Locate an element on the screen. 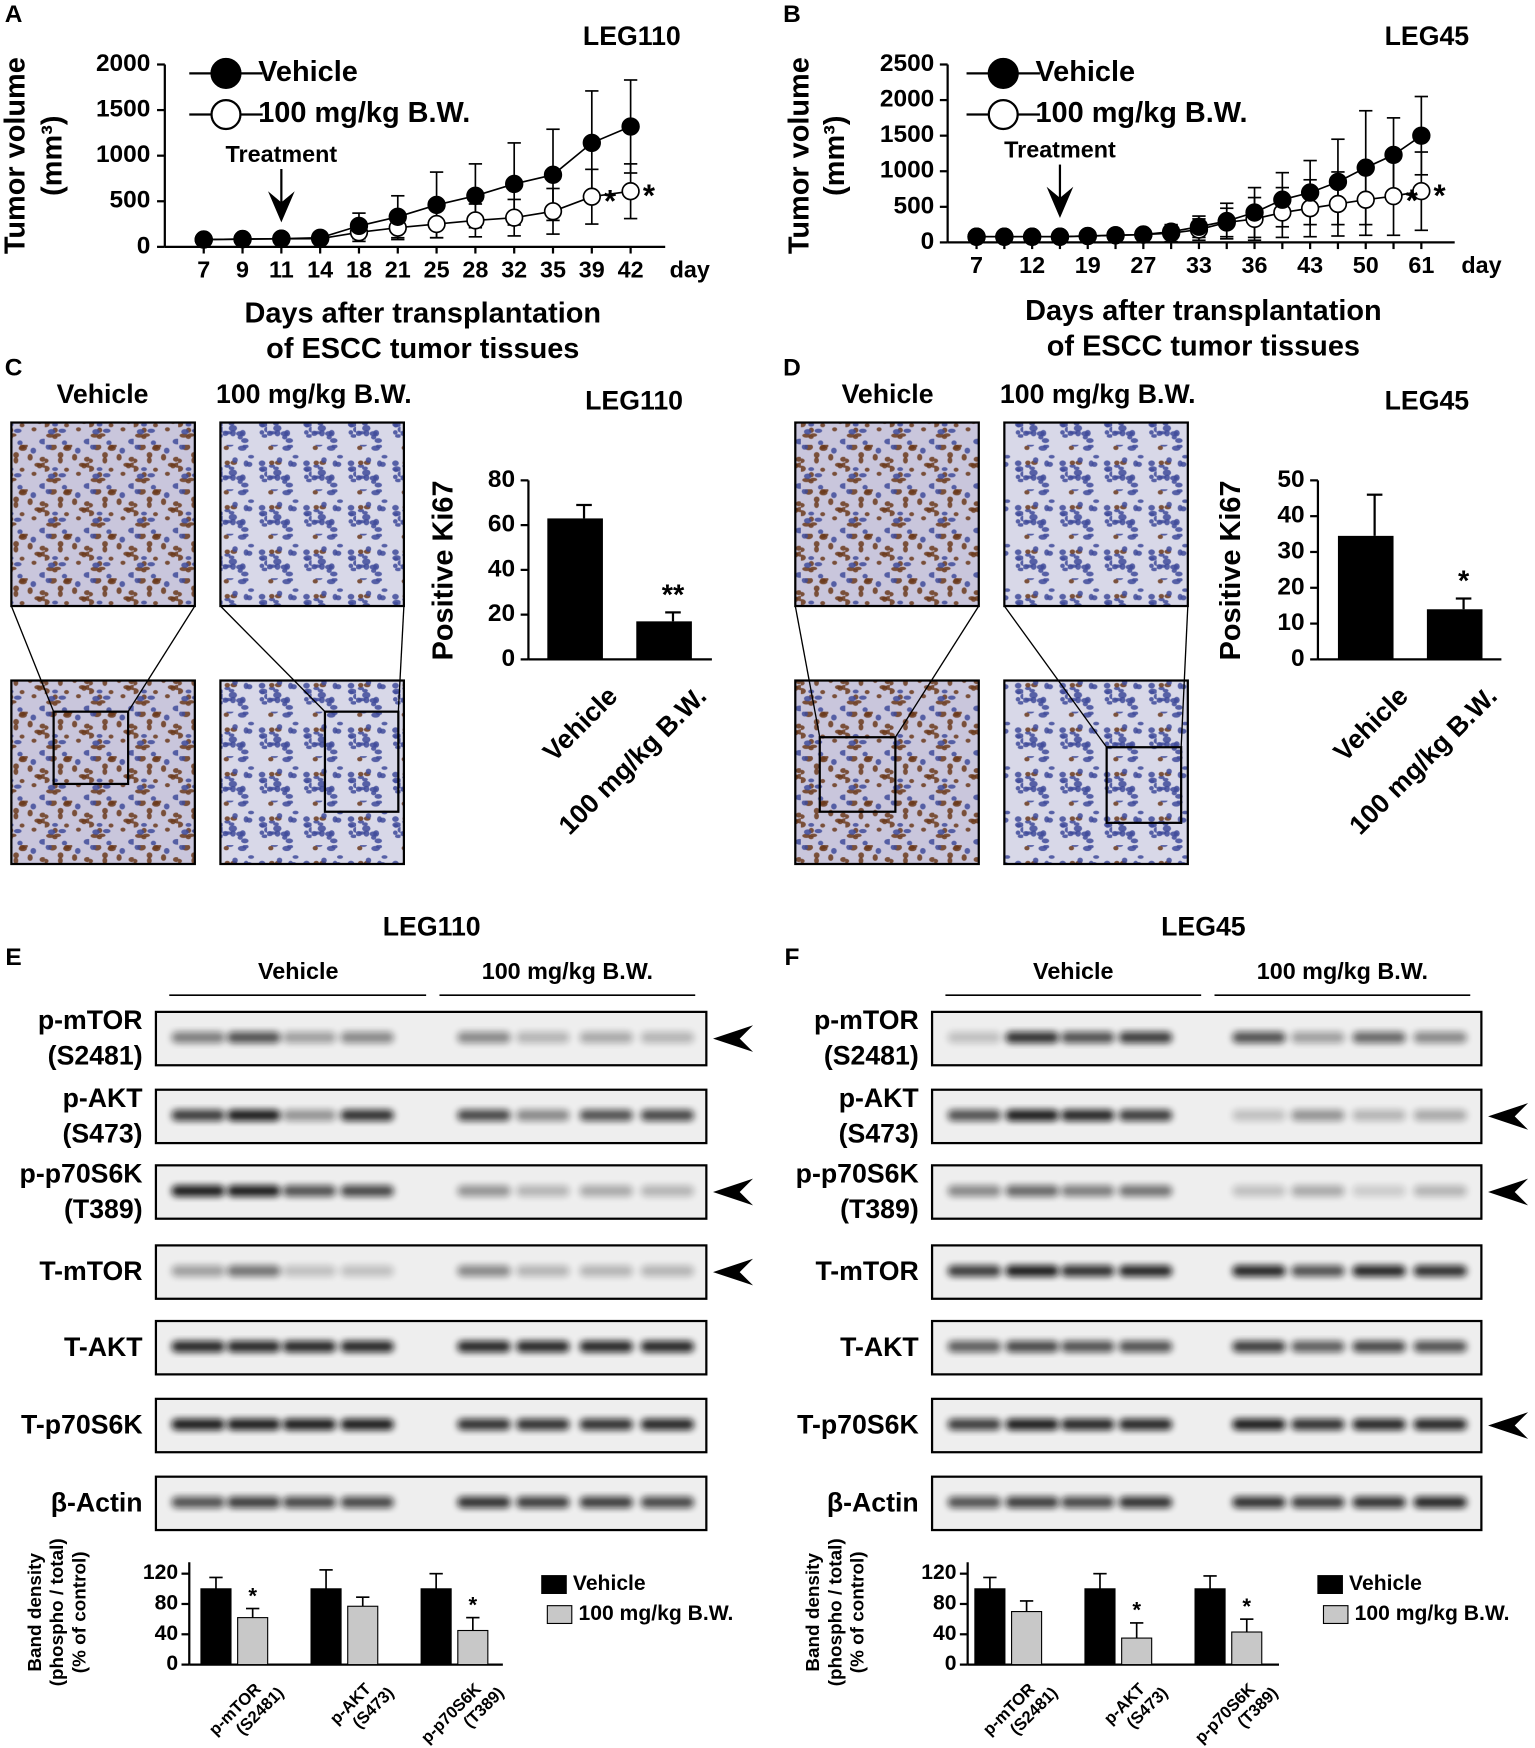  group-label: Vehicle is located at coordinates (298, 971).